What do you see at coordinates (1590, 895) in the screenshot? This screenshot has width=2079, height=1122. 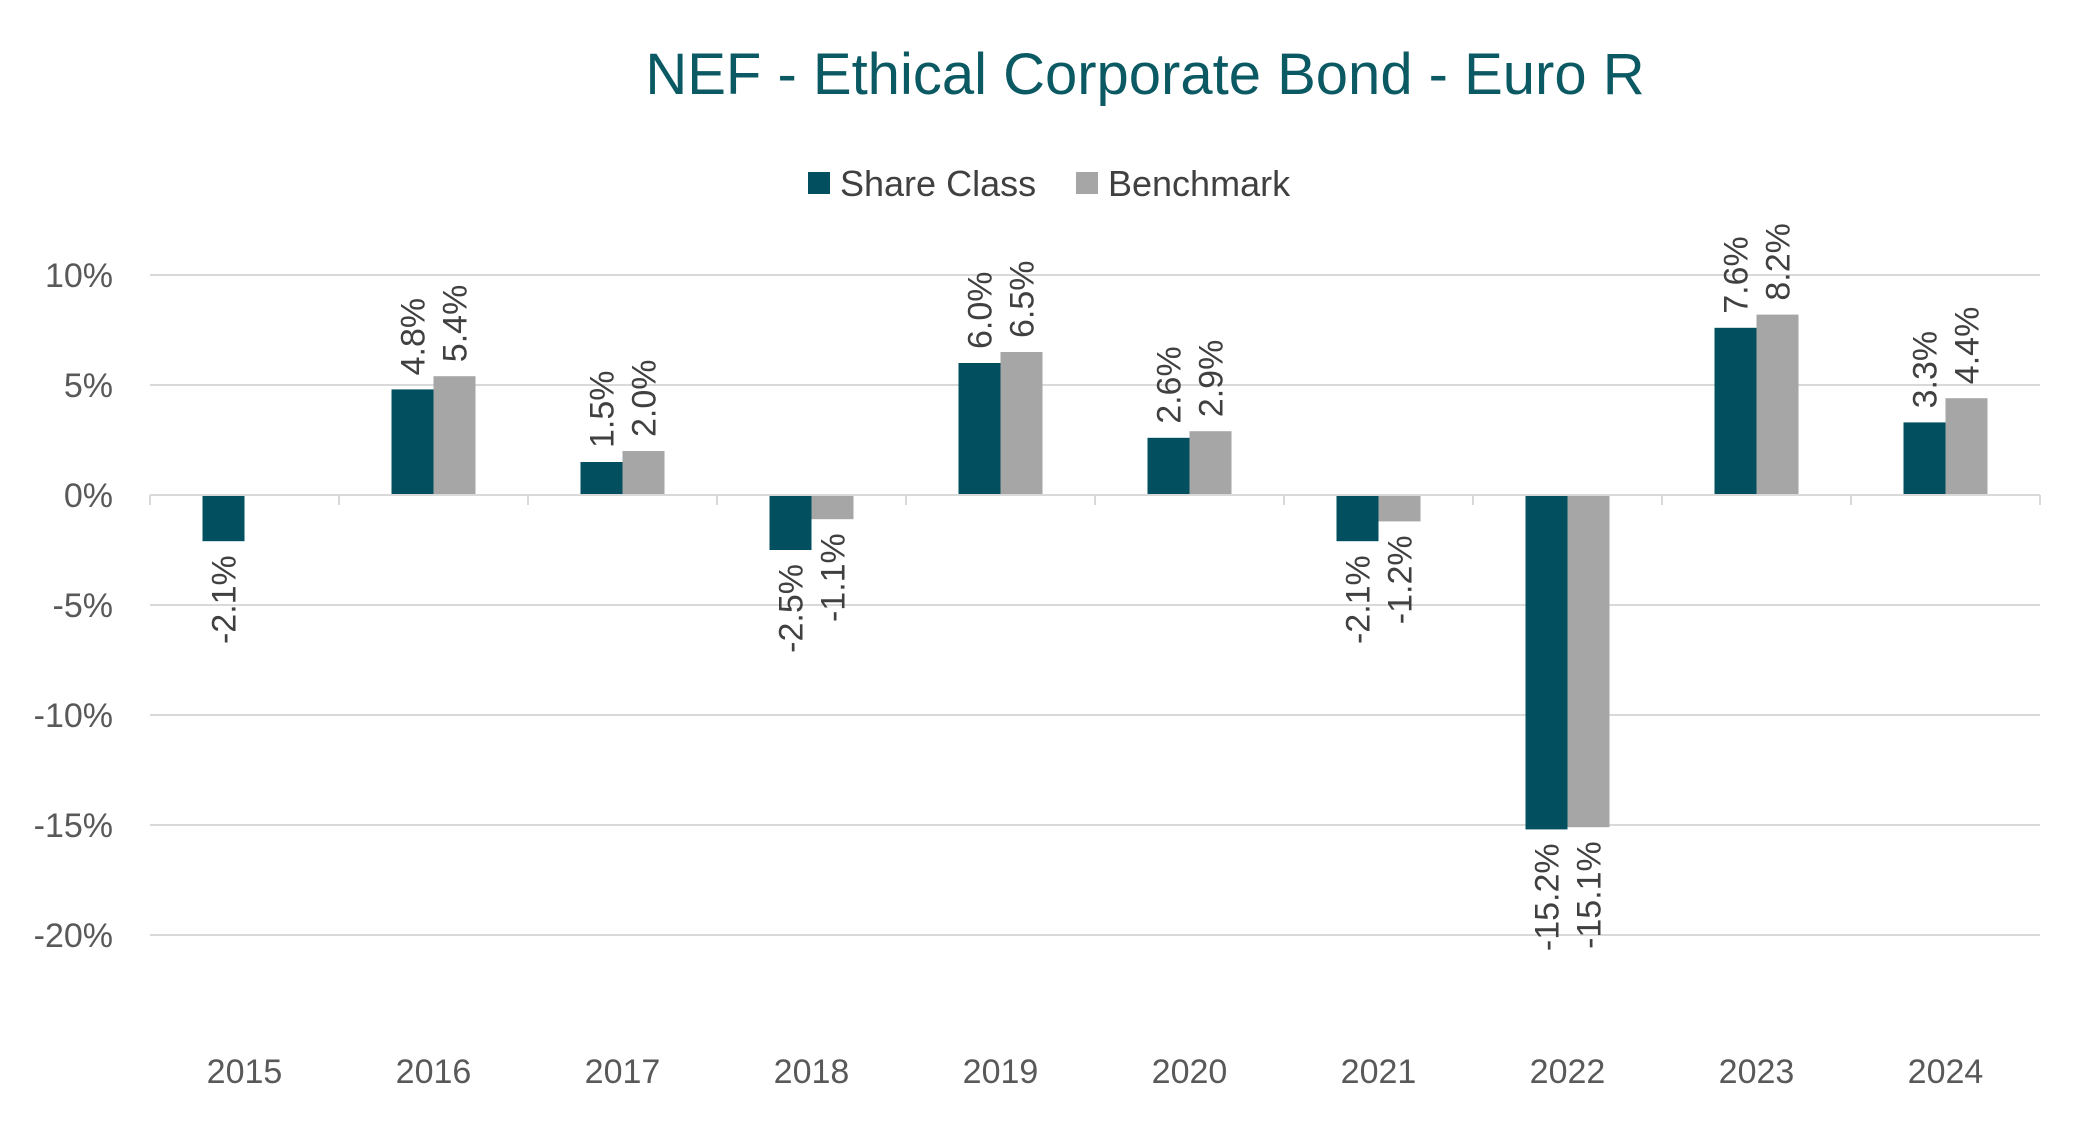 I see `data-label-benchmark-2022: -15.1%` at bounding box center [1590, 895].